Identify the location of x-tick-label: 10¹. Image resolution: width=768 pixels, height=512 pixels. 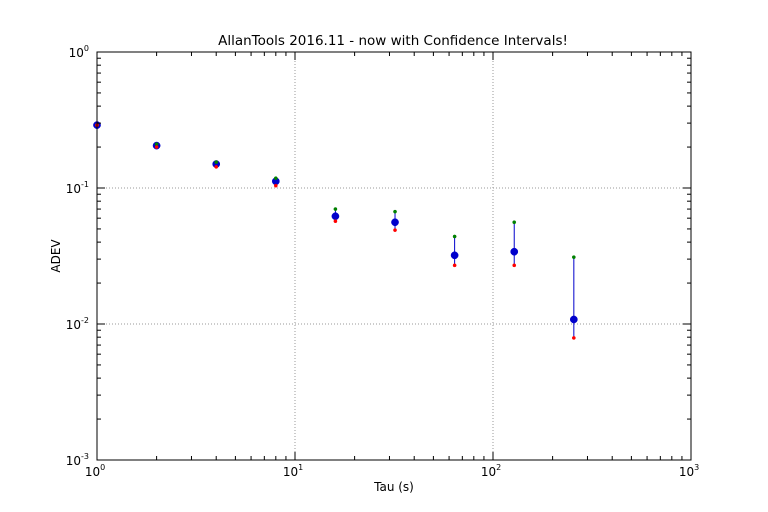
(293, 471).